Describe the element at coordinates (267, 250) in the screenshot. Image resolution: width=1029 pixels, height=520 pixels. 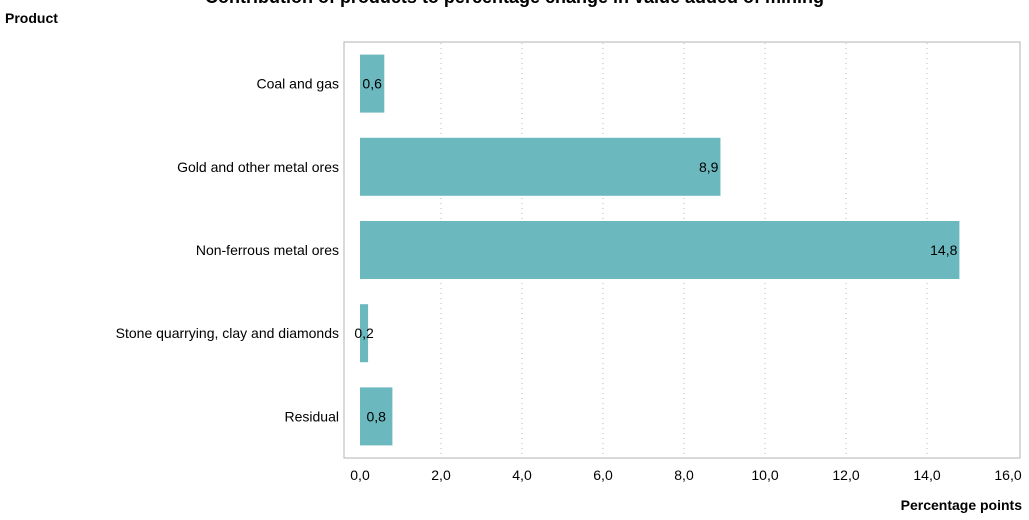
I see `category-label: Non-ferrous metal ores` at that location.